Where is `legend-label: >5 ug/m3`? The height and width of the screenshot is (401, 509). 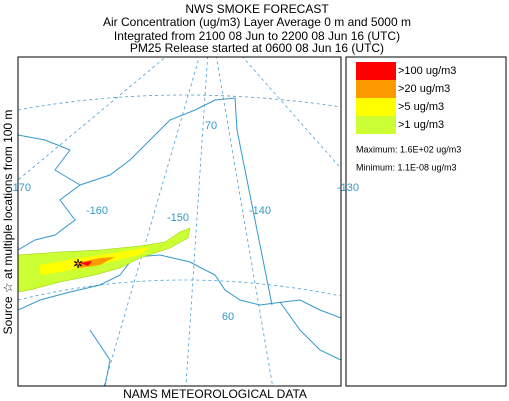 legend-label: >5 ug/m3 is located at coordinates (421, 107).